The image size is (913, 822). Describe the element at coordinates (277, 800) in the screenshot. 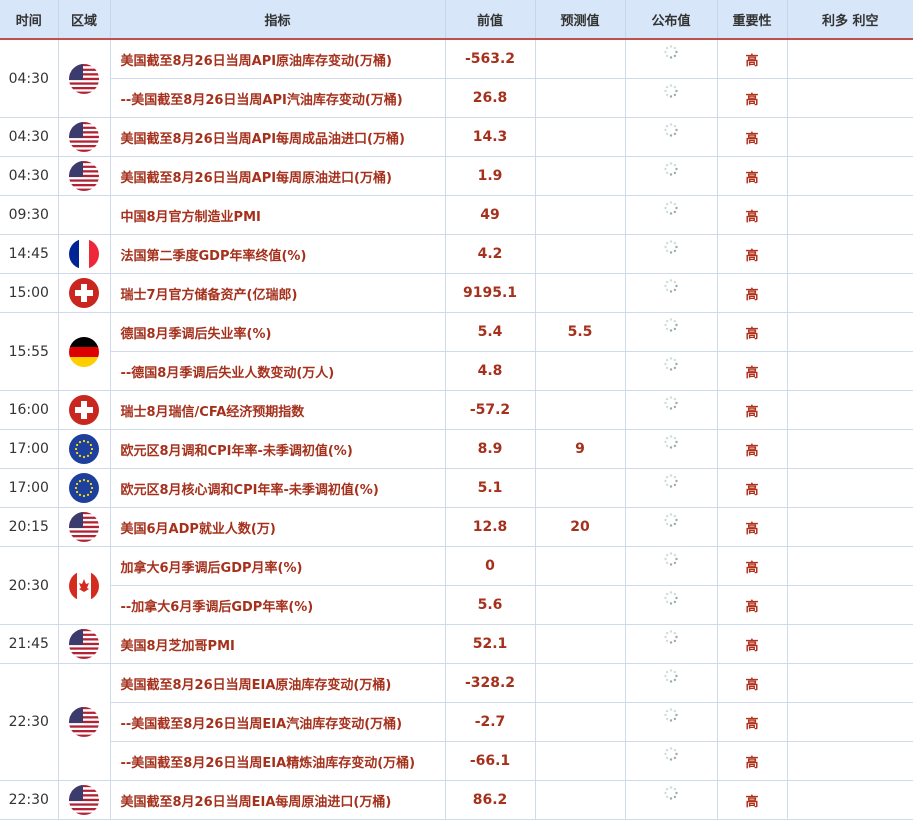

I see `indicator-link: 美国截至8月26日当周EIA每周原油进口(万桶)` at that location.